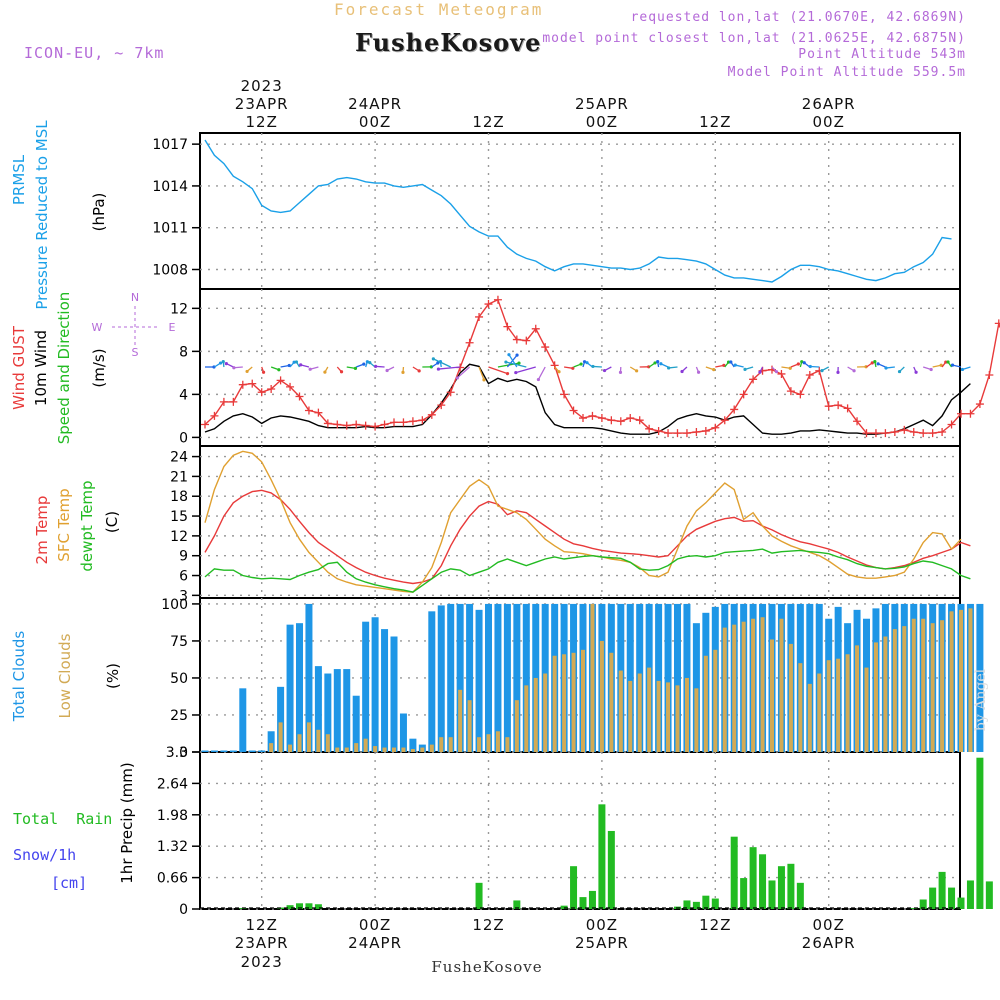  Describe the element at coordinates (179, 537) in the screenshot. I see `y-tick-label: 12` at that location.